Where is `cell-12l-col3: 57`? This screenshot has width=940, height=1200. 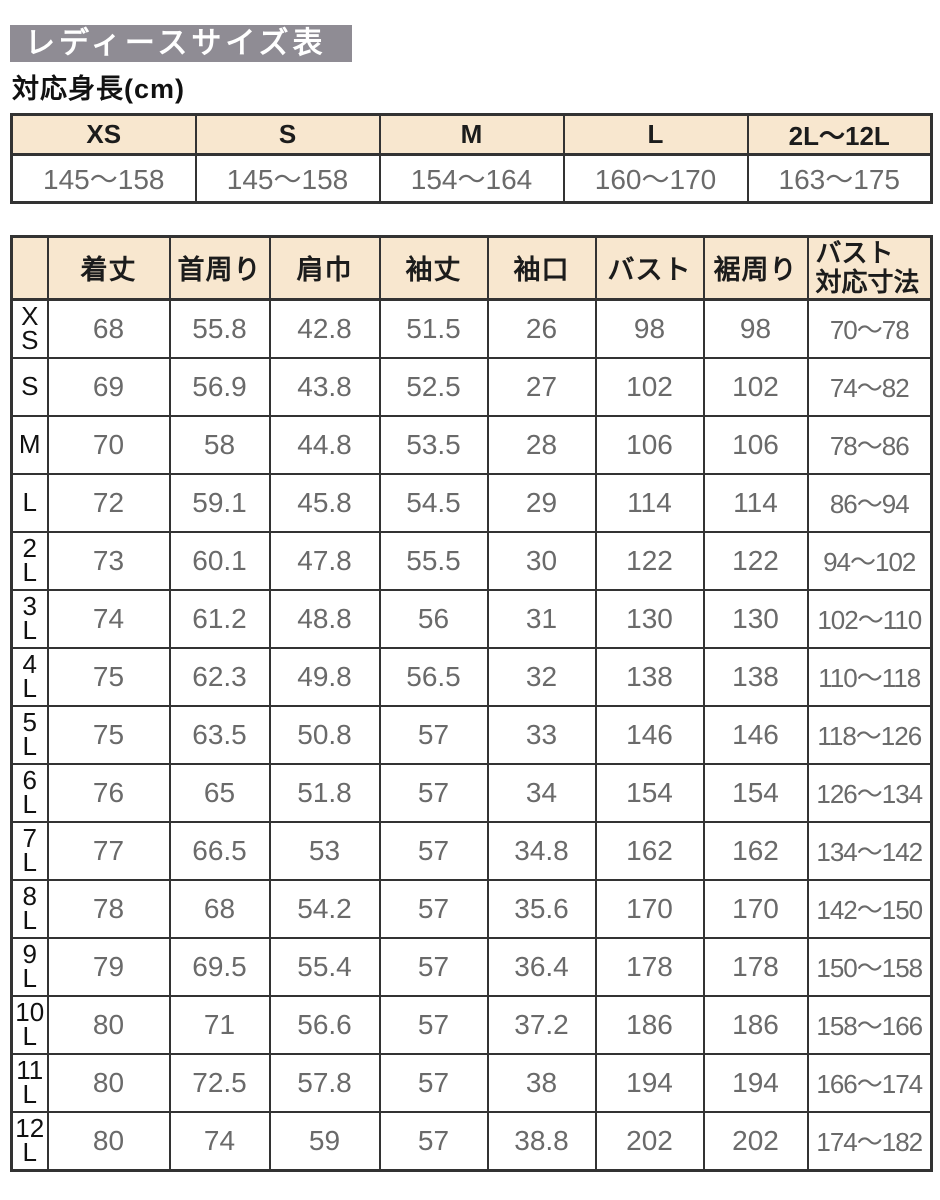 cell-12l-col3: 57 is located at coordinates (433, 1141).